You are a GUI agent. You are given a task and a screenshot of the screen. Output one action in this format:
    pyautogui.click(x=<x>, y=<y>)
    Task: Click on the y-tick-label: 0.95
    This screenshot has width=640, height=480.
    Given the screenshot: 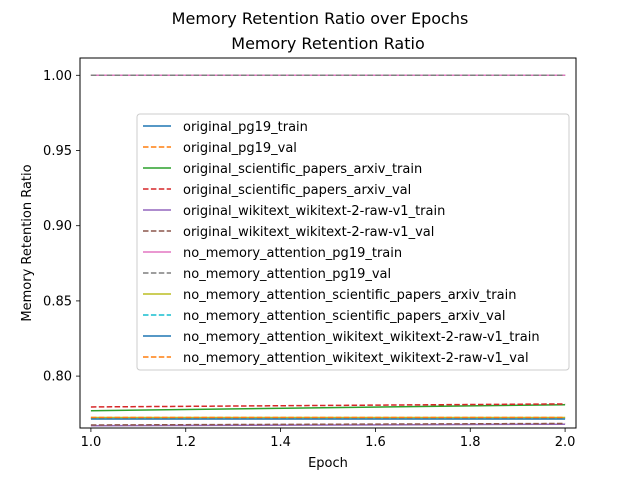 What is the action you would take?
    pyautogui.click(x=57, y=151)
    